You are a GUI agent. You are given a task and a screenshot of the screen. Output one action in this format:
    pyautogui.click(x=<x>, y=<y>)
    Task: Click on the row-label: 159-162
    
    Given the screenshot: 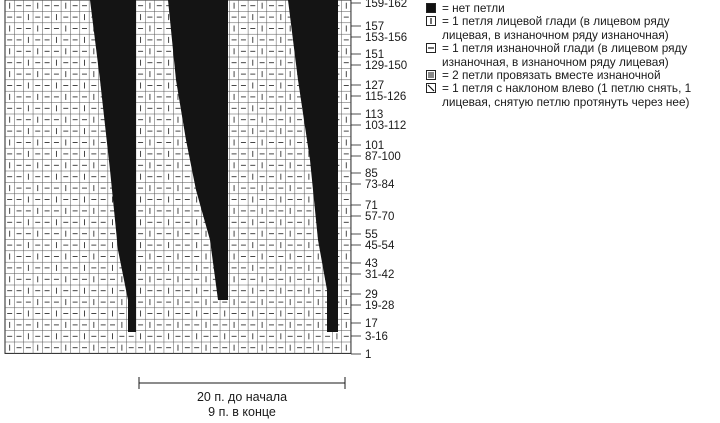 What is the action you would take?
    pyautogui.click(x=386, y=5)
    